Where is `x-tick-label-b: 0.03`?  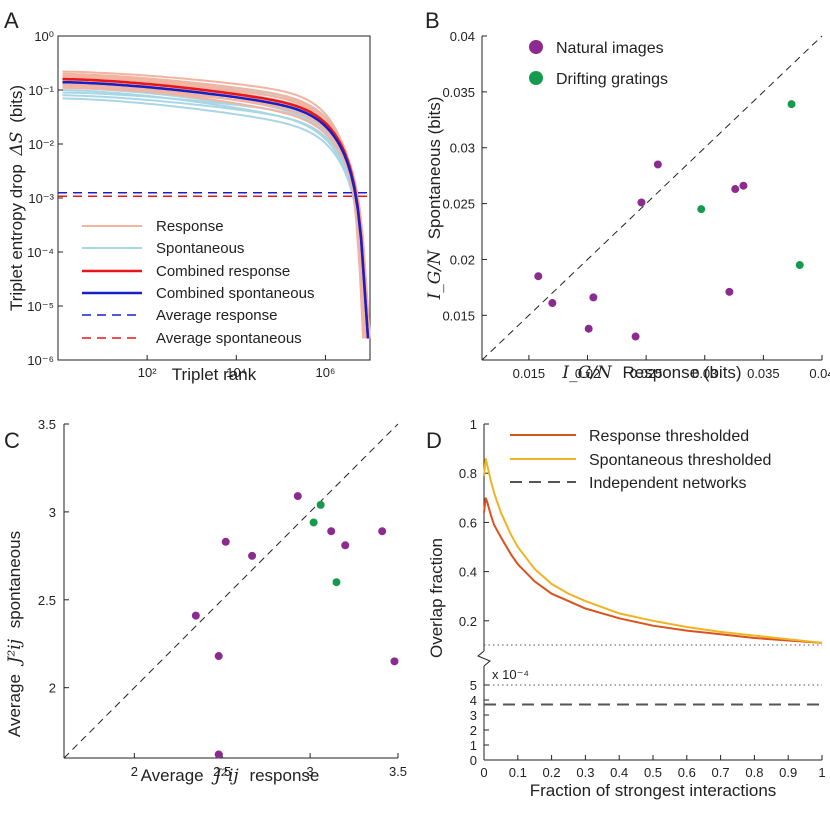 x-tick-label-b: 0.03 is located at coordinates (704, 373).